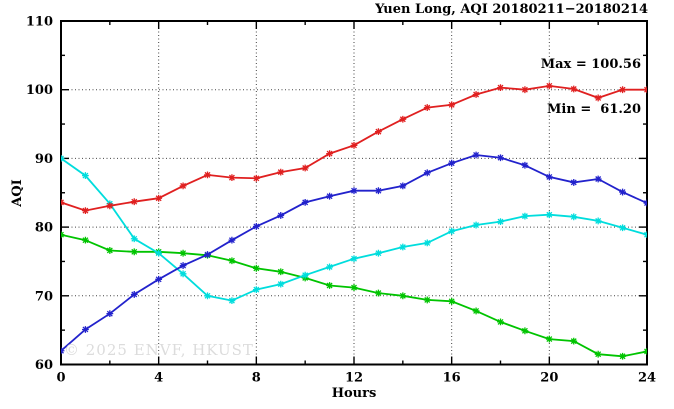 This screenshot has height=409, width=674. I want to click on x-tick-label: 20, so click(549, 378).